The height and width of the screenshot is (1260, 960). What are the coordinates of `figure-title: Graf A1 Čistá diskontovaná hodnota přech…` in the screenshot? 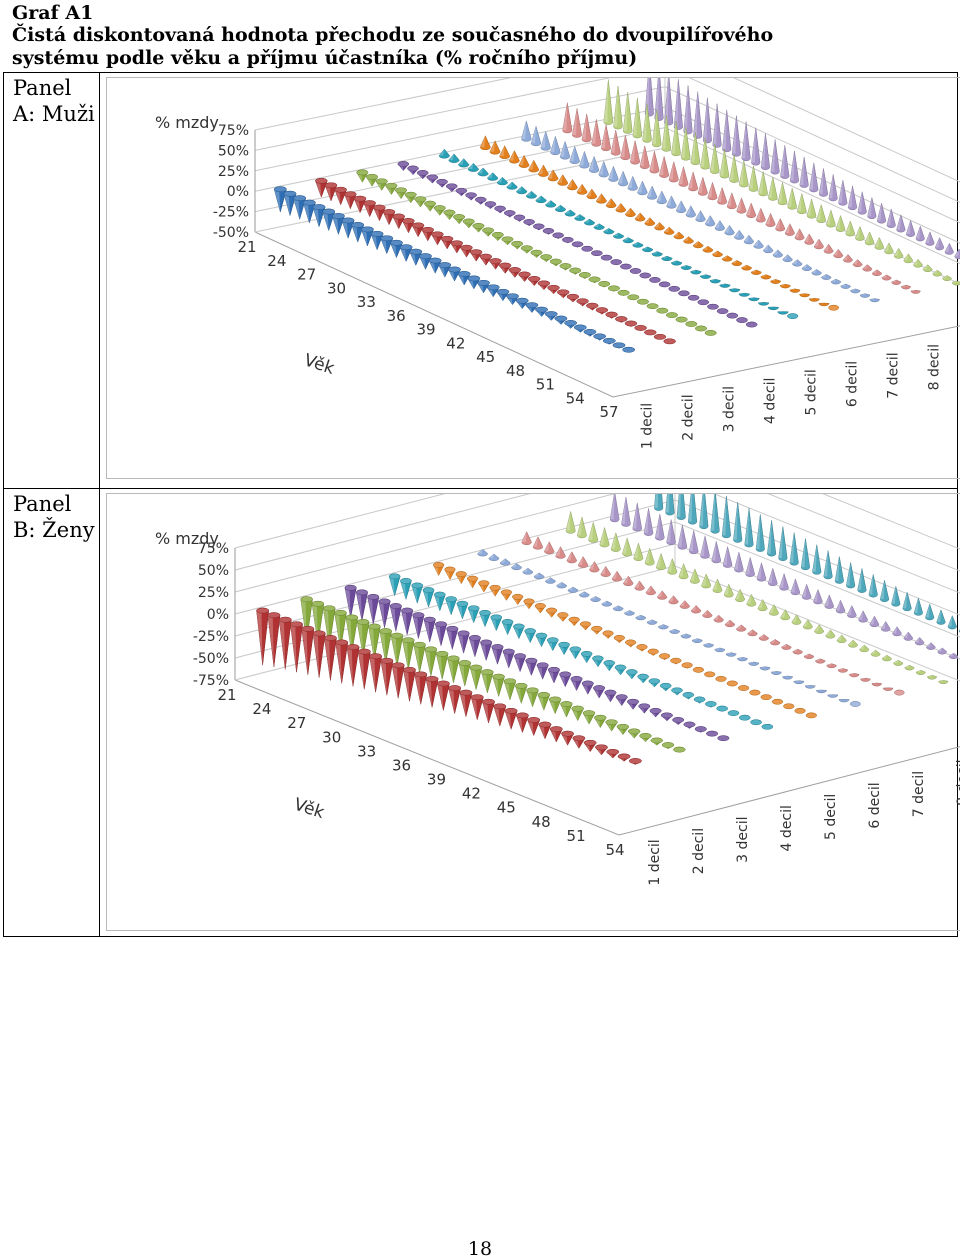 It's located at (482, 36).